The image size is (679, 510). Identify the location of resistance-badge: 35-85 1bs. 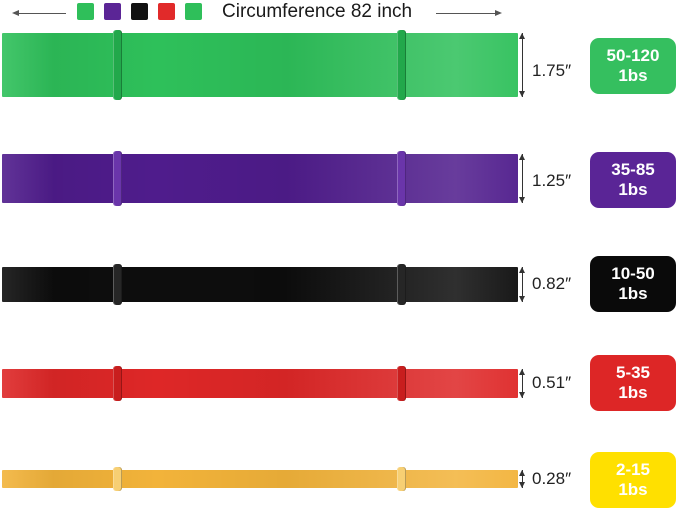
(633, 180).